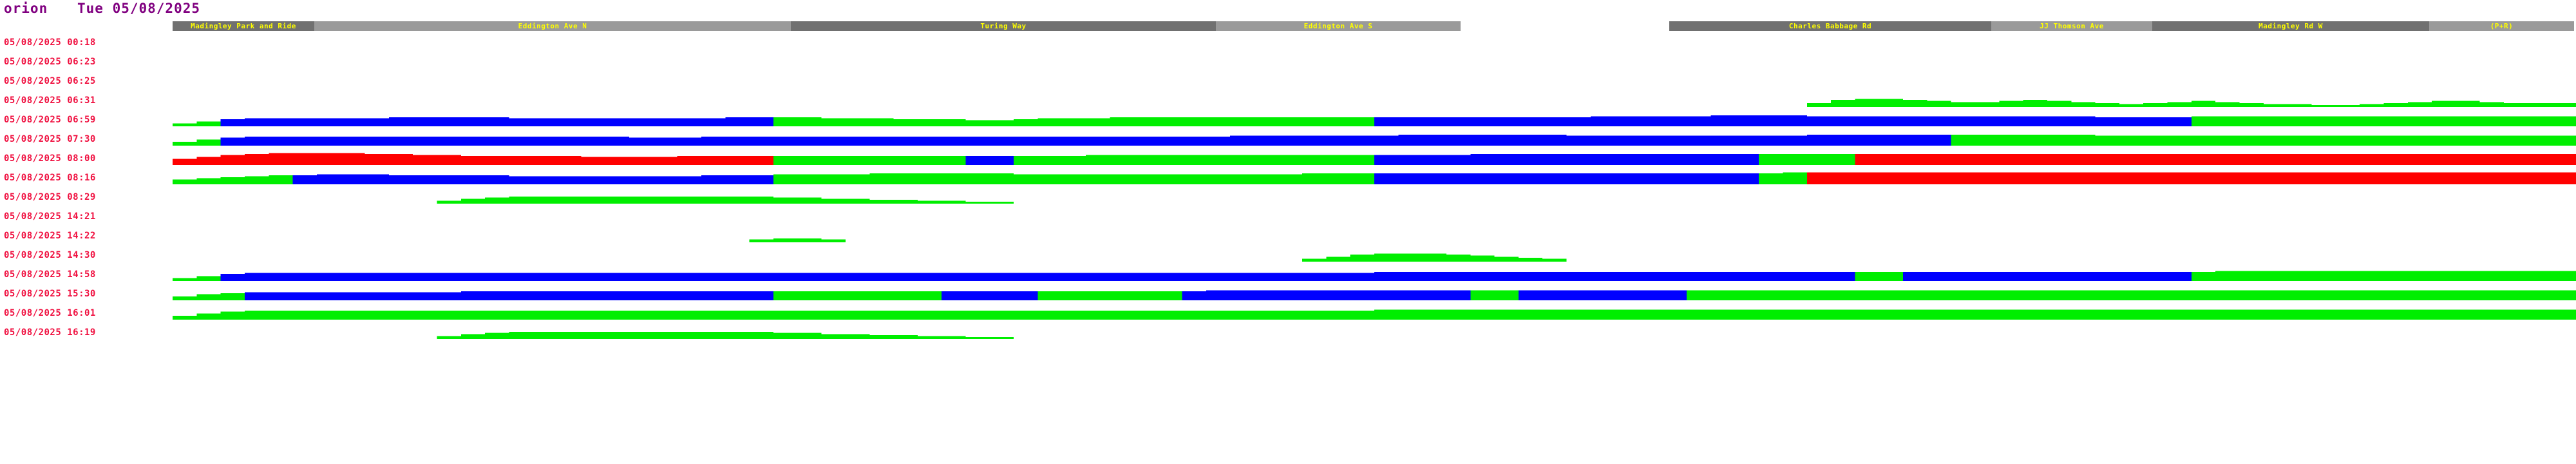 The width and height of the screenshot is (2576, 464). What do you see at coordinates (50, 255) in the screenshot?
I see `timestamp-label: 05/08/2025 14:30` at bounding box center [50, 255].